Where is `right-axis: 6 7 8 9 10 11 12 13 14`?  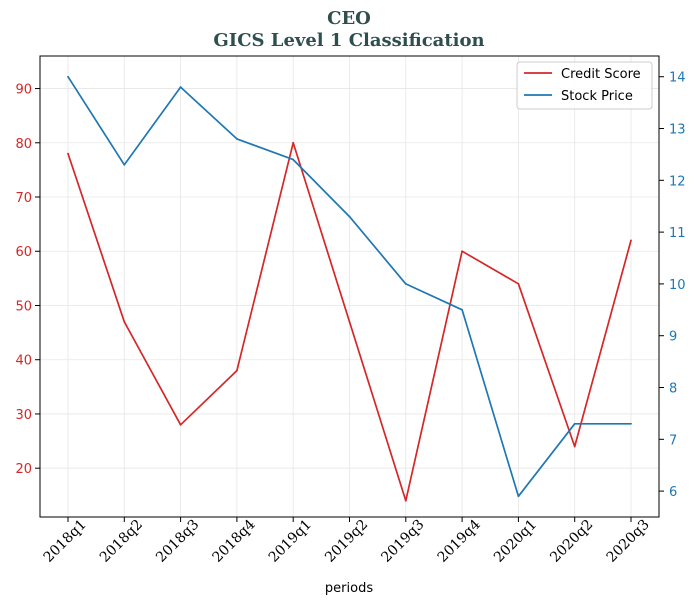
right-axis: 6 7 8 9 10 11 12 13 14 is located at coordinates (672, 285).